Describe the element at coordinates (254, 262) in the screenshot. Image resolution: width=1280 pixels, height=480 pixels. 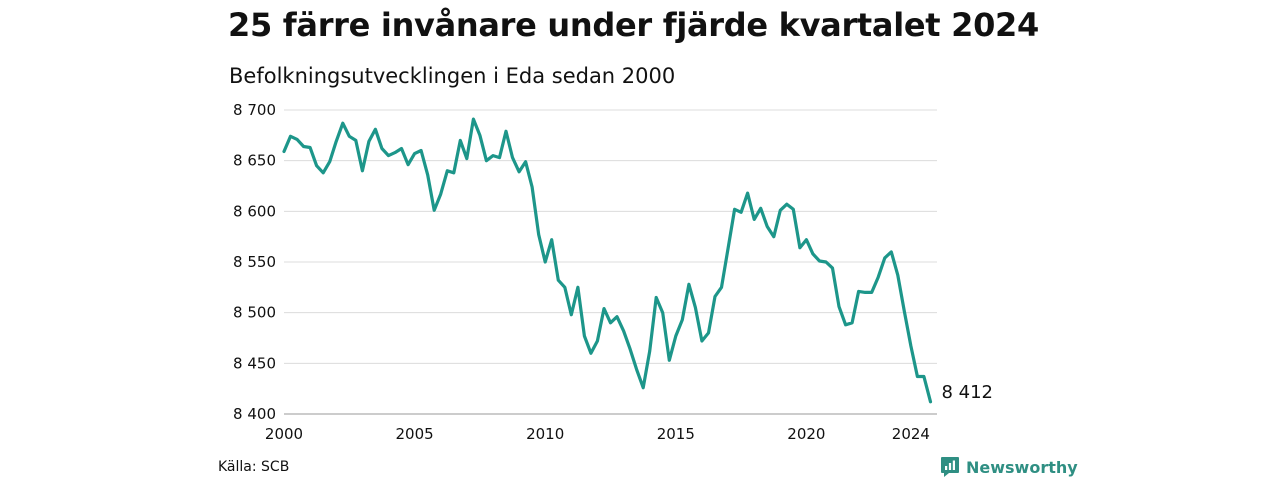
I see `y-tick-label: 8 550` at that location.